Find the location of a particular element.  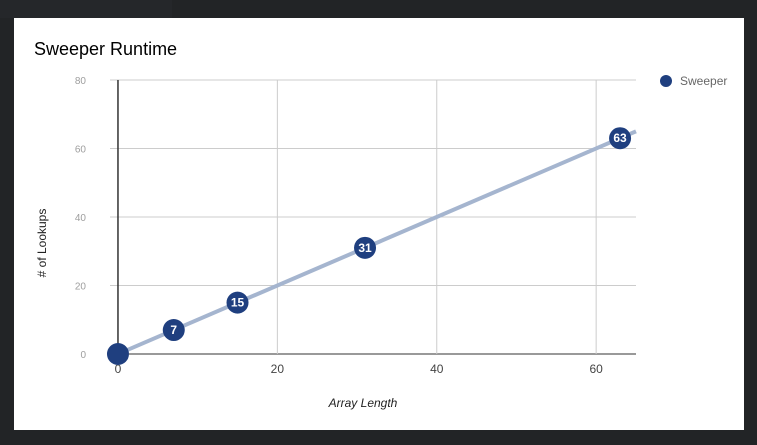

data-label: 63 is located at coordinates (620, 138).